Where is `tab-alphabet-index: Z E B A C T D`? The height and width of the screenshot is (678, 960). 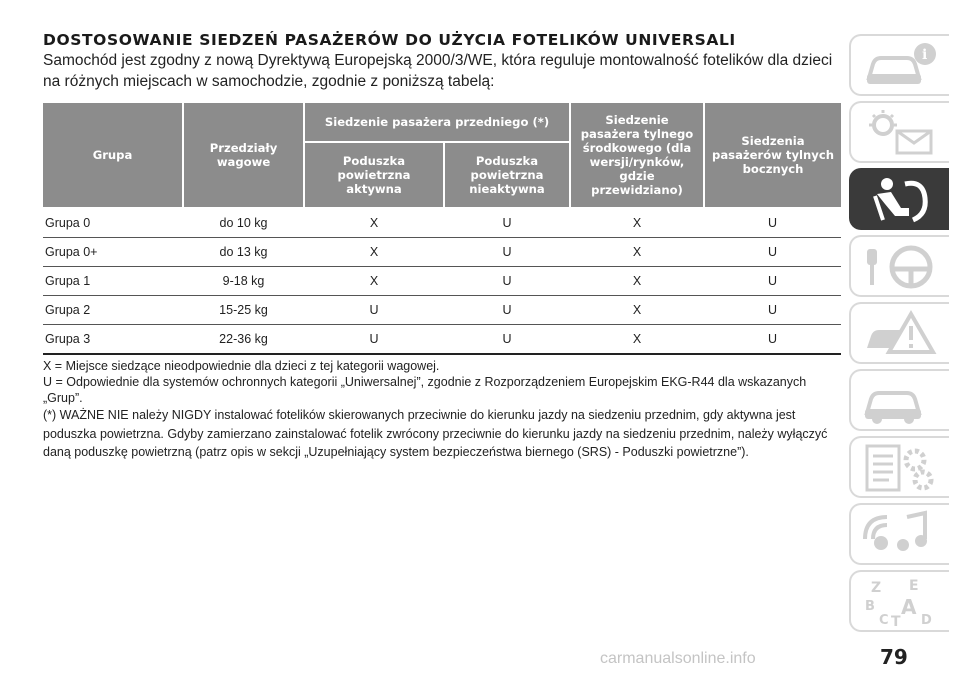
tab-alphabet-index: Z E B A C T D is located at coordinates (899, 601).